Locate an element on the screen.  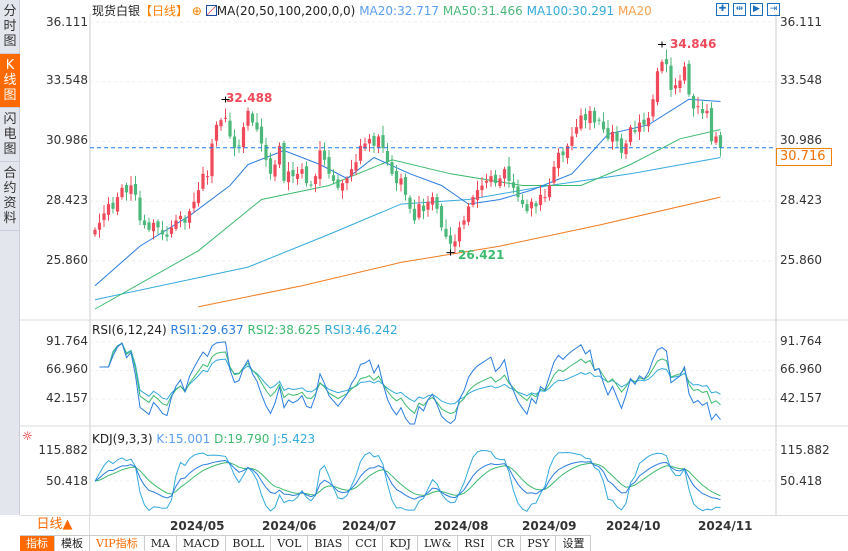
right-axis-label: 33.548 is located at coordinates (801, 80).